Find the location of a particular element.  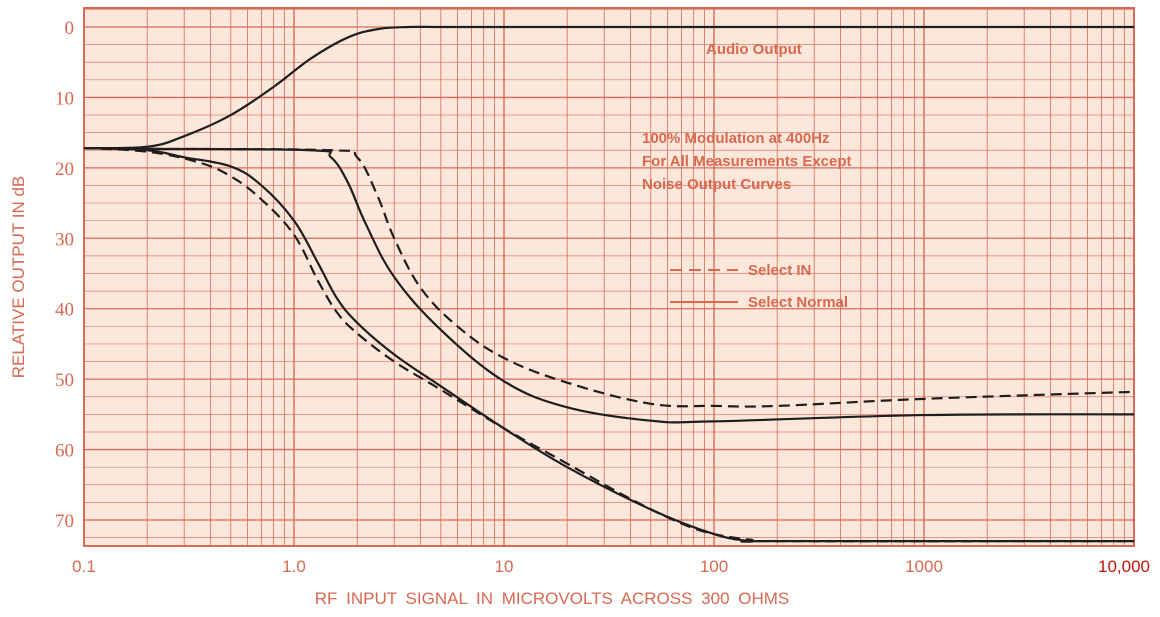

legend-label: Select IN is located at coordinates (779, 270).